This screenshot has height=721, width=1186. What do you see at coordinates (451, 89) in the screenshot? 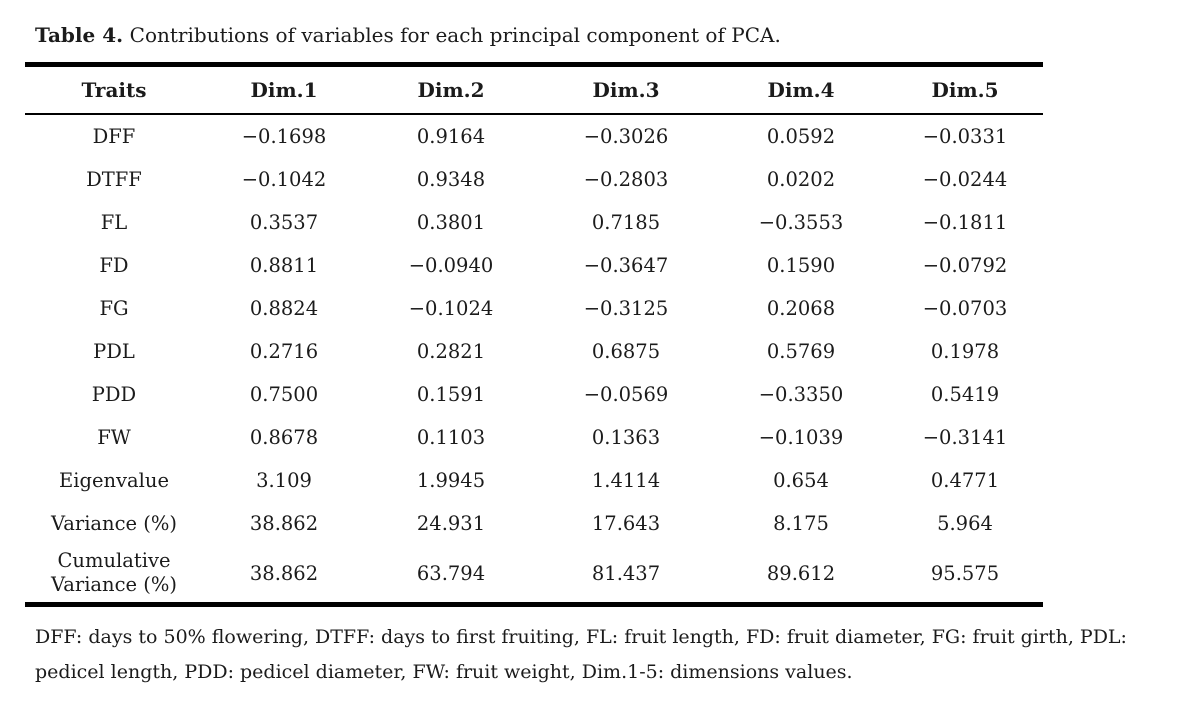
I see `column-header-dim-2: Dim.2` at bounding box center [451, 89].